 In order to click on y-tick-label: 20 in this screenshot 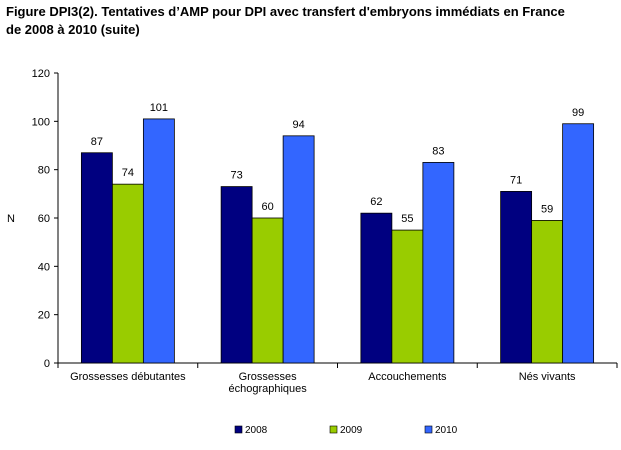, I will do `click(44, 316)`.